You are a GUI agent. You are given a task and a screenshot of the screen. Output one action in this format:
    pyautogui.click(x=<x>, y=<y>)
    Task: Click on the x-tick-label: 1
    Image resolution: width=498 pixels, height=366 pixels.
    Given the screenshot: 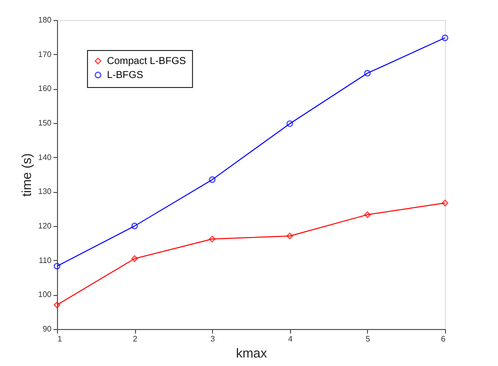 What is the action you would take?
    pyautogui.click(x=60, y=339)
    